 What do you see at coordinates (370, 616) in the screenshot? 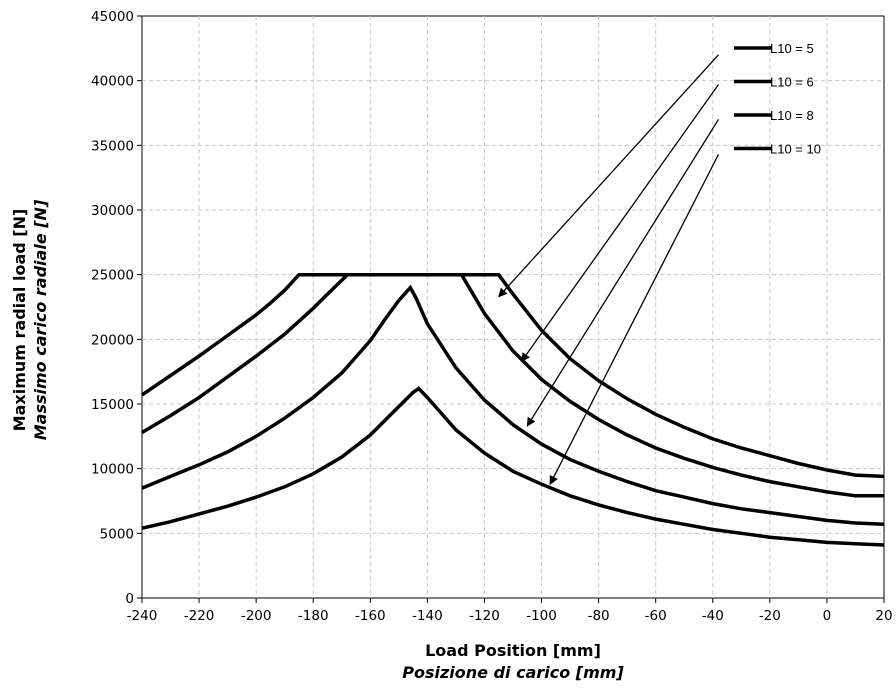
I see `x-tick-label: -160` at bounding box center [370, 616].